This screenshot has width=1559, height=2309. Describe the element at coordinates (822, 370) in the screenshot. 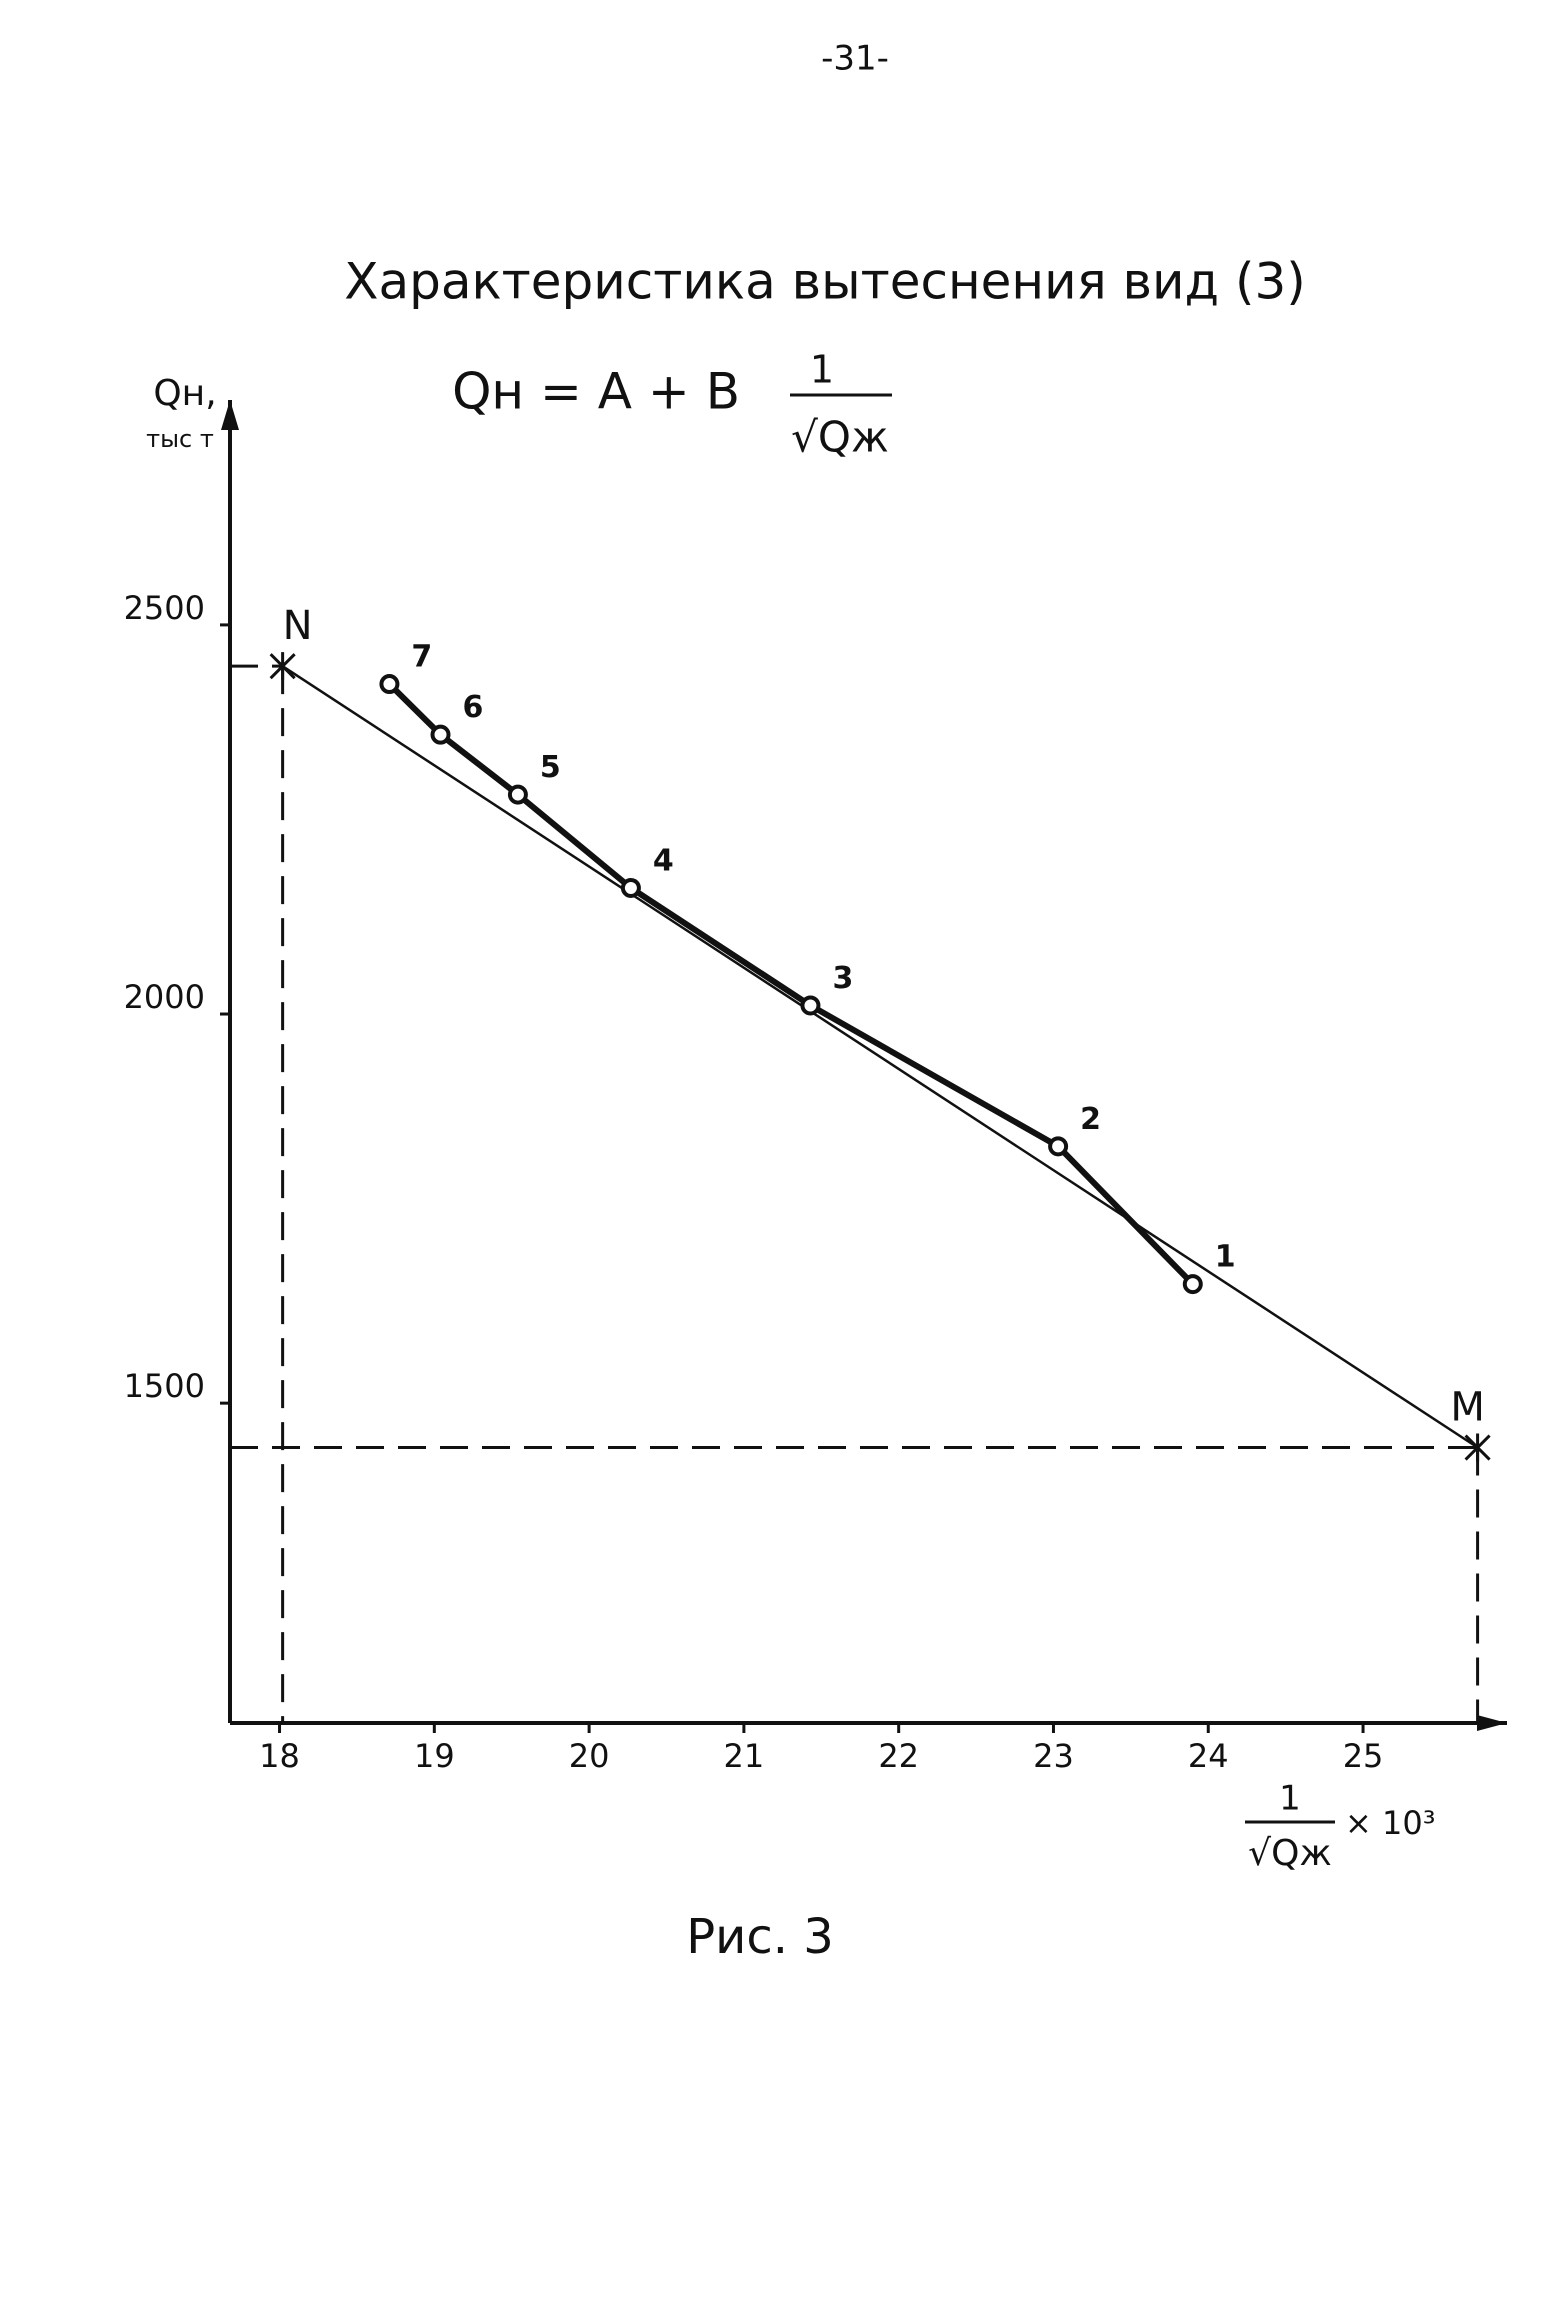

I see `formula-numerator: 1` at that location.